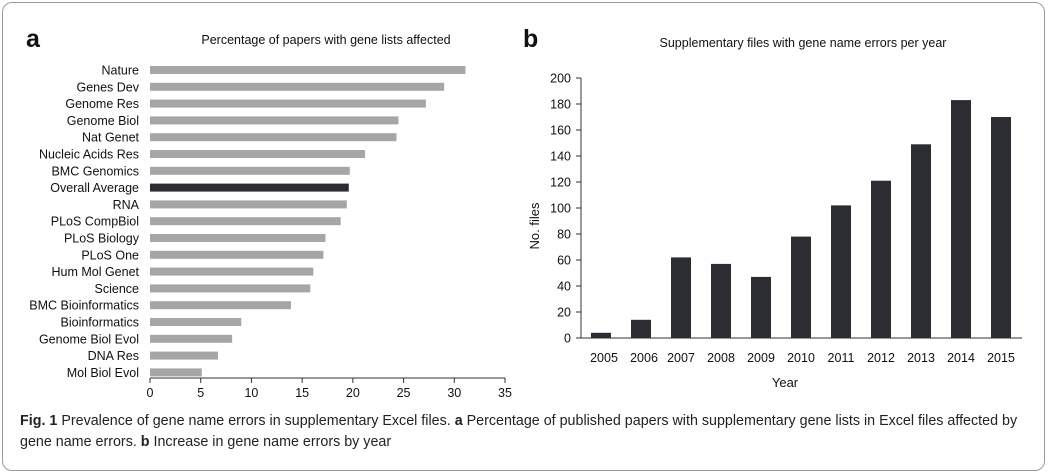 This screenshot has width=1049, height=475. Describe the element at coordinates (560, 183) in the screenshot. I see `panel-b-y-tick-label: 120` at that location.